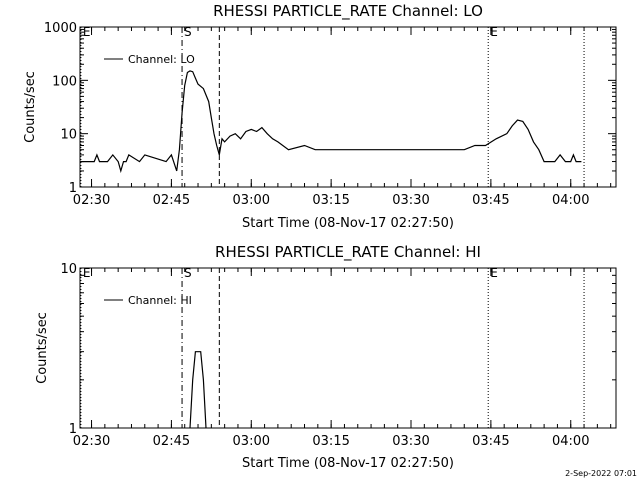 The height and width of the screenshot is (480, 640). What do you see at coordinates (410, 441) in the screenshot?
I see `hi-x-tick-label: 03:30` at bounding box center [410, 441].